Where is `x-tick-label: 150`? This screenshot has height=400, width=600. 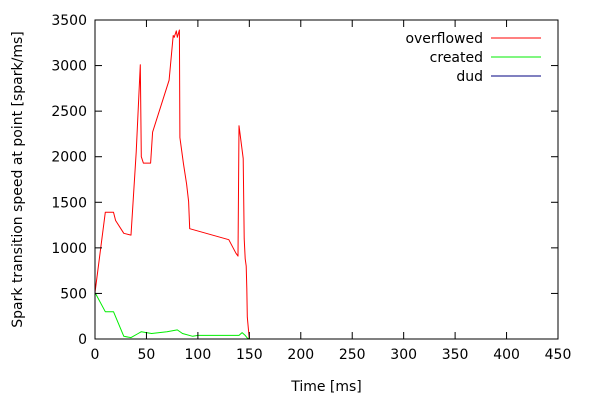 x-tick-label: 150 is located at coordinates (249, 355).